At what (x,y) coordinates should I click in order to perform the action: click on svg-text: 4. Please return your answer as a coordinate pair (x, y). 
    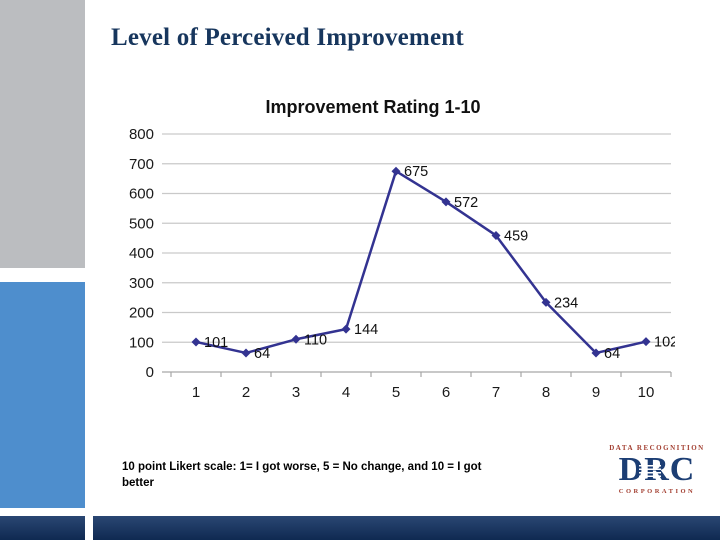
    Looking at the image, I should click on (346, 392).